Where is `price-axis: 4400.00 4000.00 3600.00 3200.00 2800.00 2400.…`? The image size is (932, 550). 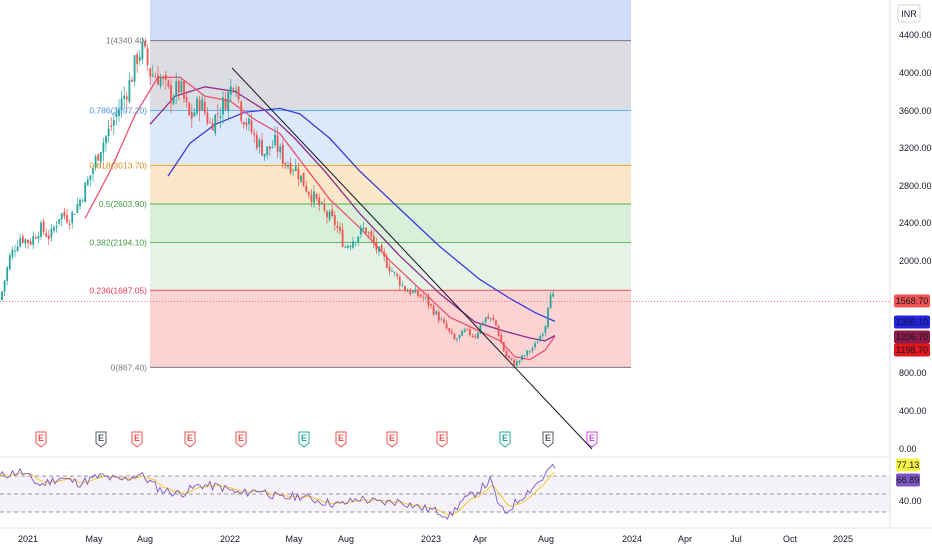
price-axis: 4400.00 4000.00 3600.00 3200.00 2800.00 2400.… is located at coordinates (915, 242).